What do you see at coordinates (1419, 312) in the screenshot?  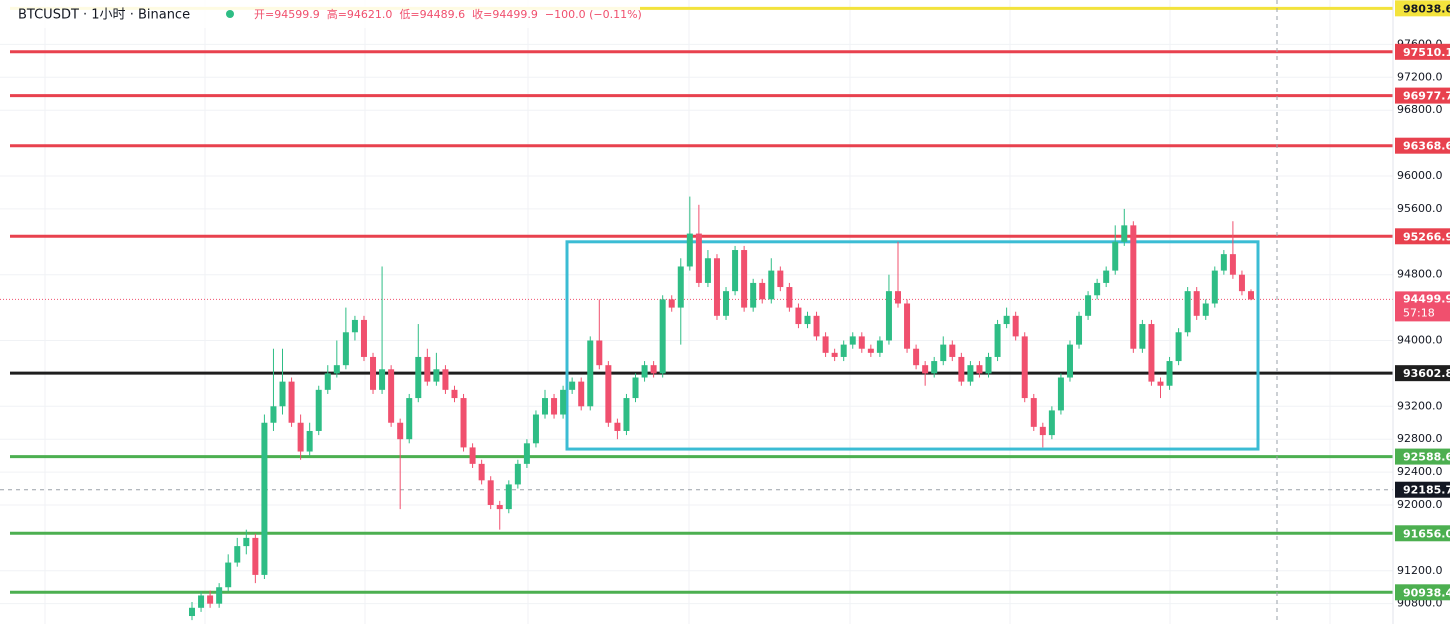 I see `countdown-label: 57:18` at bounding box center [1419, 312].